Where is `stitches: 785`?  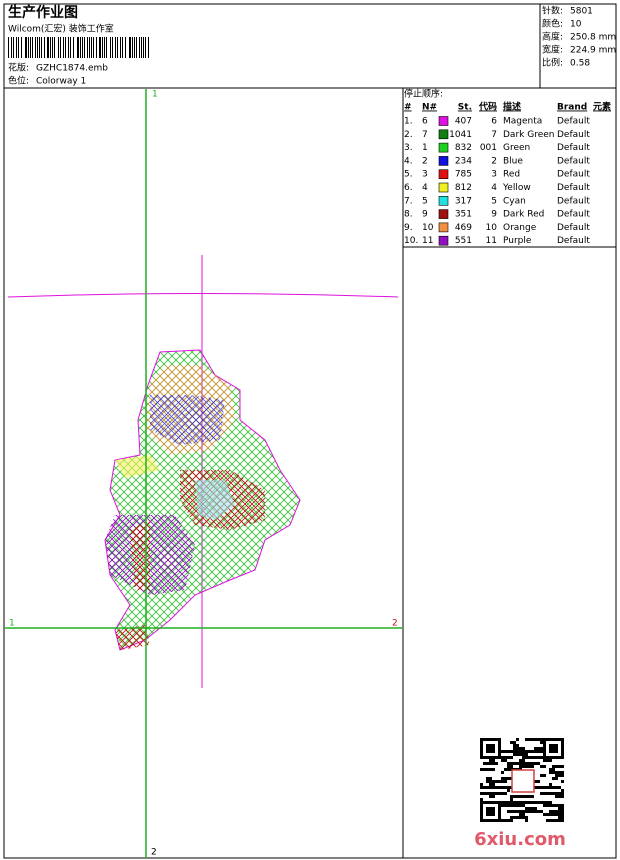
stitches: 785 is located at coordinates (463, 175).